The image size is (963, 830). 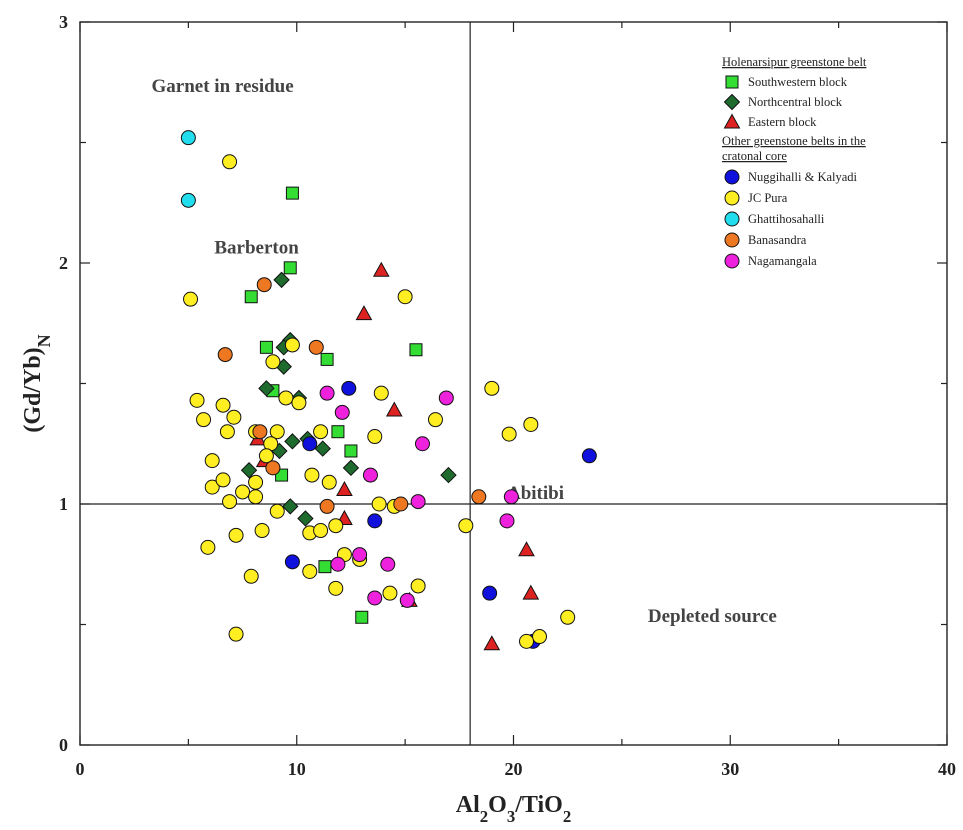 What do you see at coordinates (63, 504) in the screenshot?
I see `y-tick-label: 1` at bounding box center [63, 504].